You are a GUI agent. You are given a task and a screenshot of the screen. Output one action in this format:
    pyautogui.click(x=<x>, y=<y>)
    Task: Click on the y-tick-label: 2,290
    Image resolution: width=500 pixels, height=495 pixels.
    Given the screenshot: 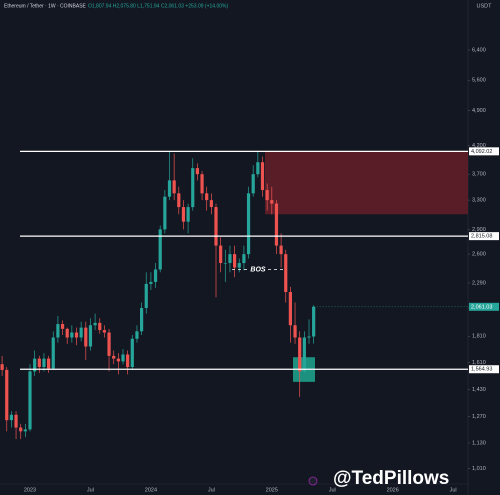 What is the action you would take?
    pyautogui.click(x=479, y=283)
    